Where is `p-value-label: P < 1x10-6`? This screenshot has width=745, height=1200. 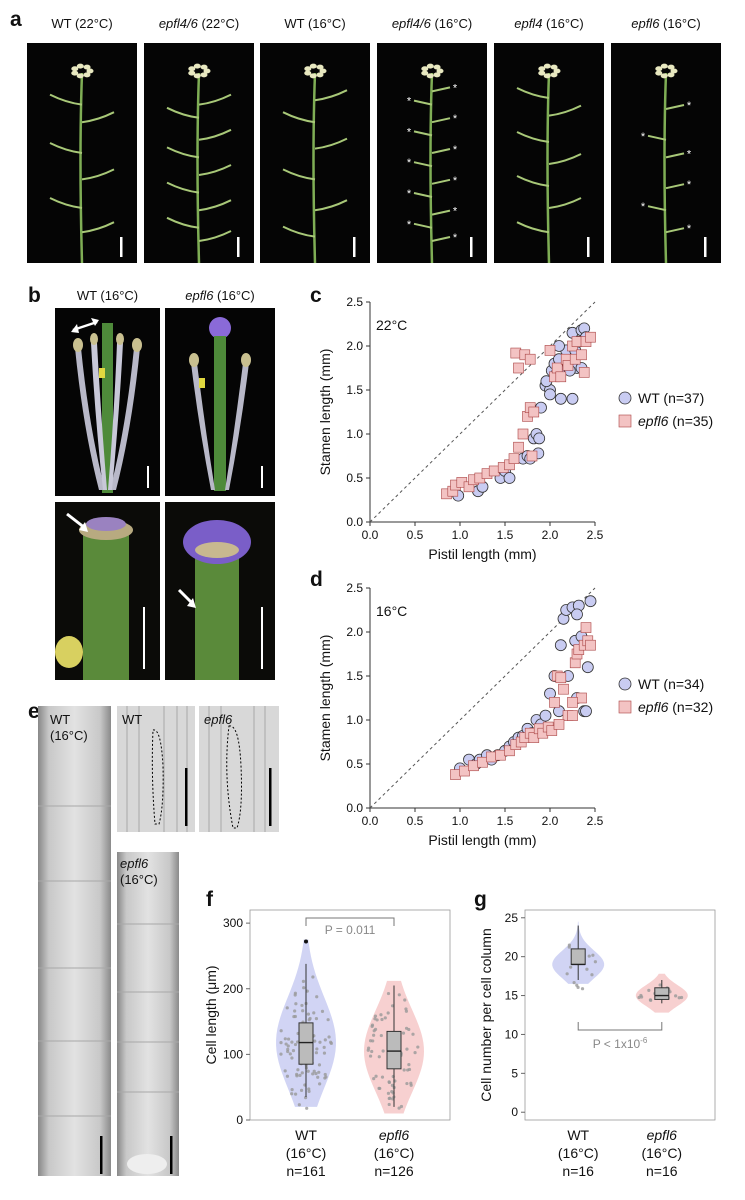
p-value-label: P < 1x10-6 is located at coordinates (620, 1043).